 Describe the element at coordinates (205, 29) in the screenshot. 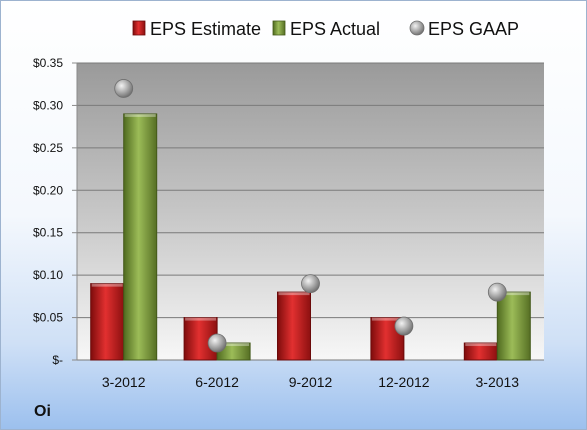

I see `legend-label: EPS Estimate` at that location.